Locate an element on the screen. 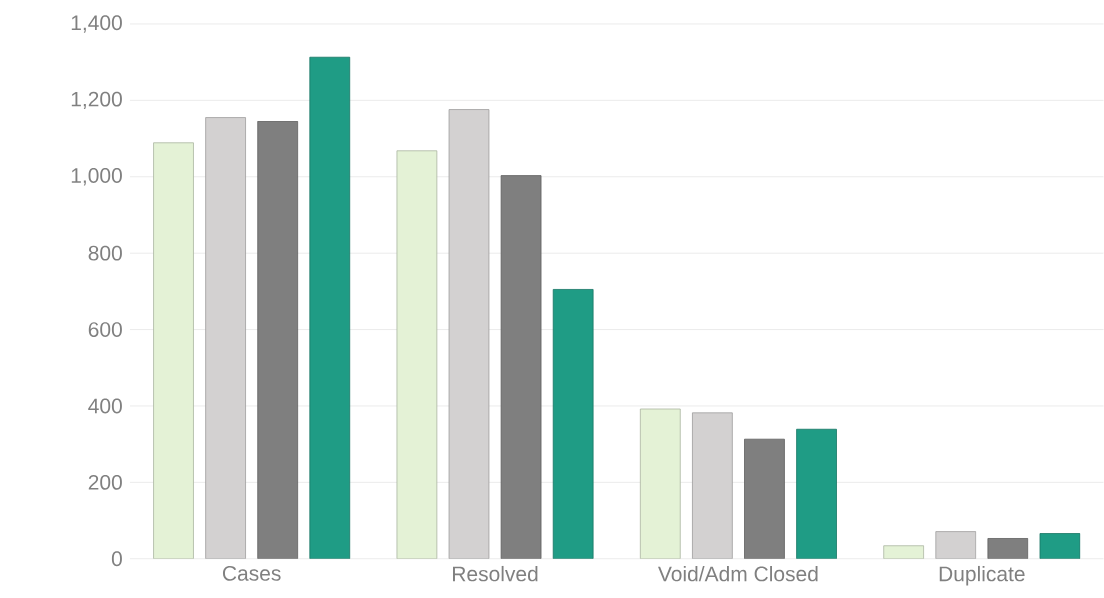 Image resolution: width=1104 pixels, height=598 pixels. x-tick-label: Resolved is located at coordinates (495, 574).